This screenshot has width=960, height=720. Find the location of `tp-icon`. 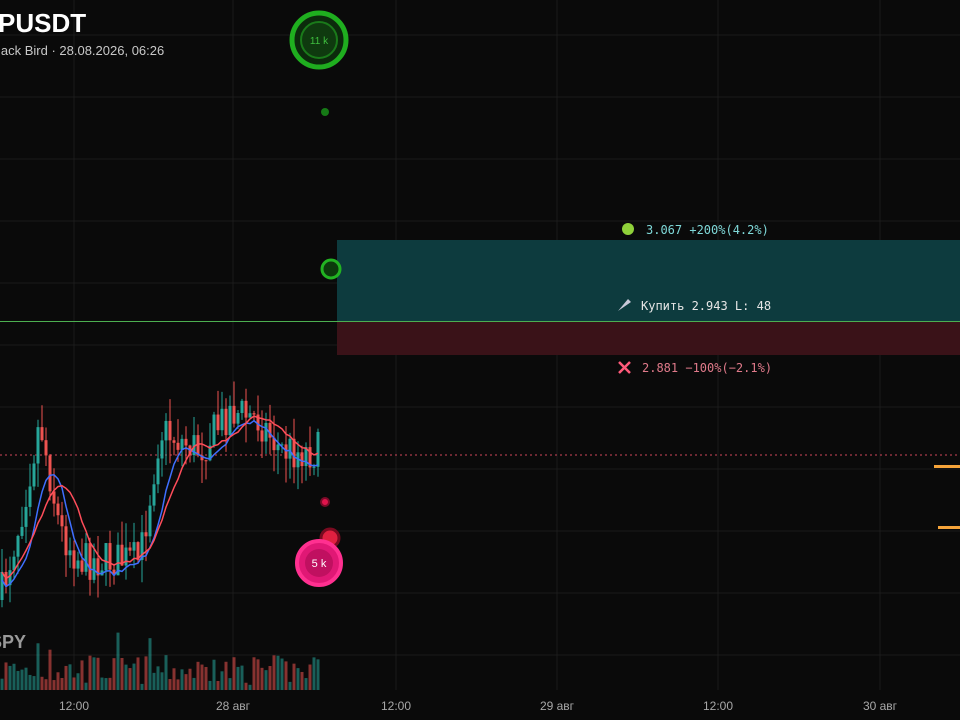

tp-icon is located at coordinates (628, 229).